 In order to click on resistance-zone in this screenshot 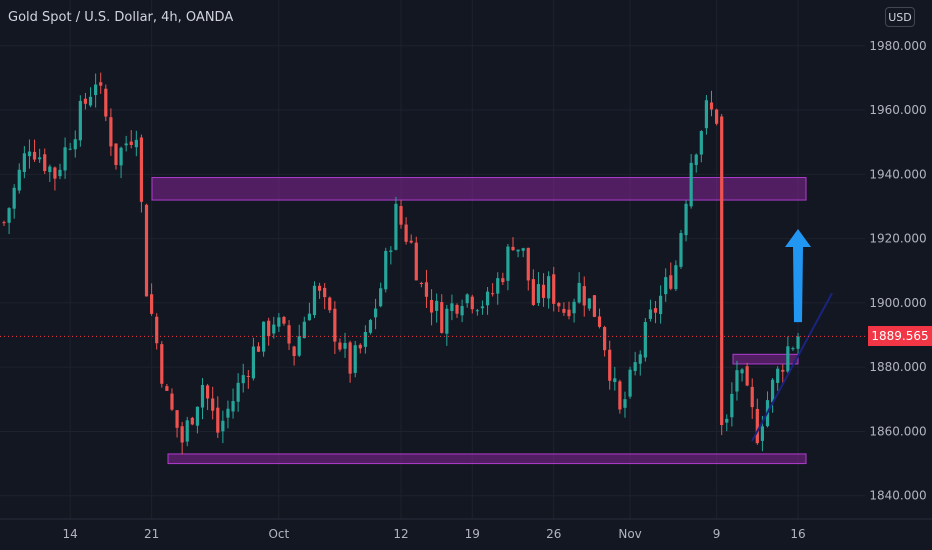, I will do `click(479, 189)`.